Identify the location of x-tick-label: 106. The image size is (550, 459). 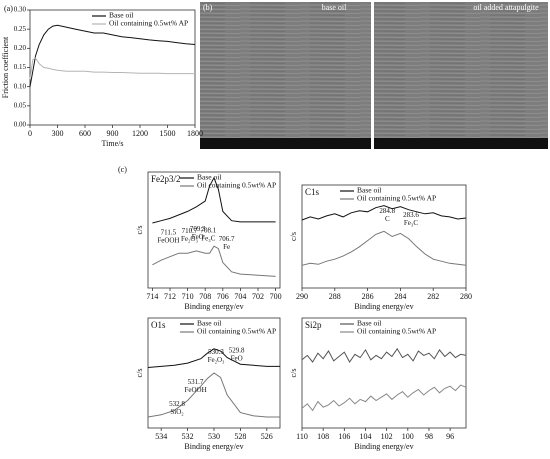
(344, 436).